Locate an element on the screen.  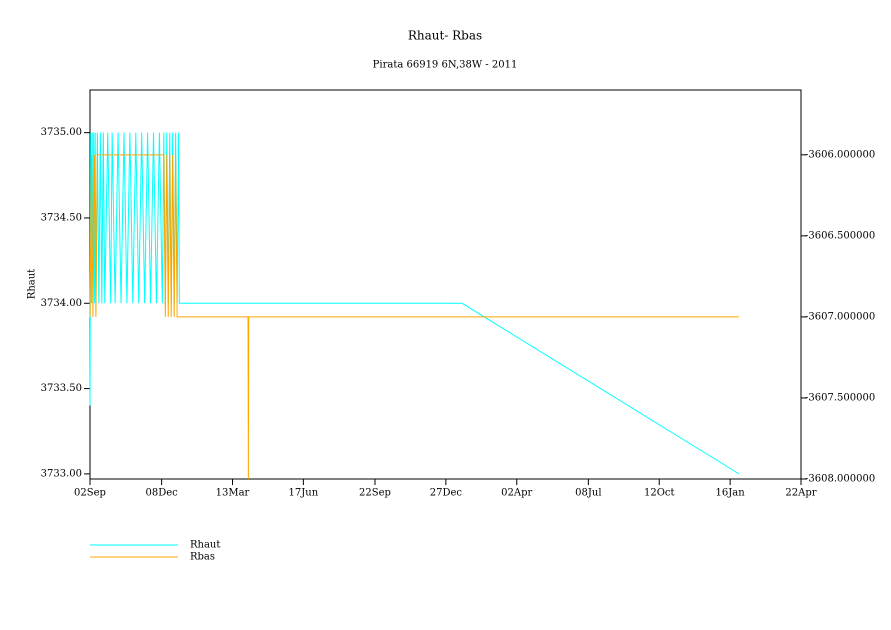
x-tick-label: 22Apr is located at coordinates (800, 493).